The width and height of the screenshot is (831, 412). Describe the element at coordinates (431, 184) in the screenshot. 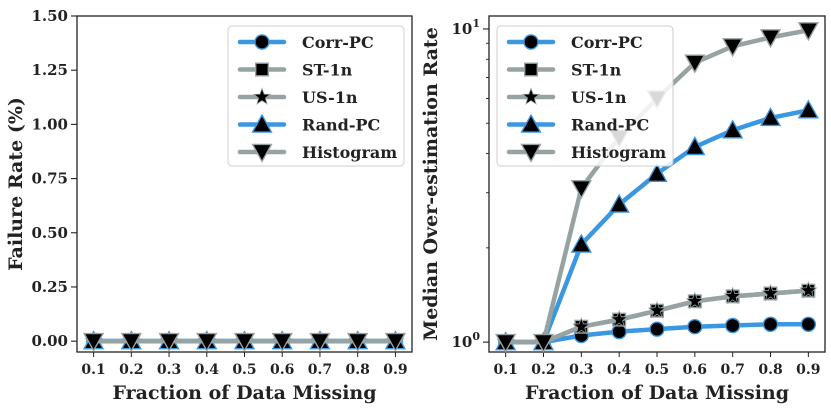

I see `y-axis-label: Median Over-estimation Rate` at that location.